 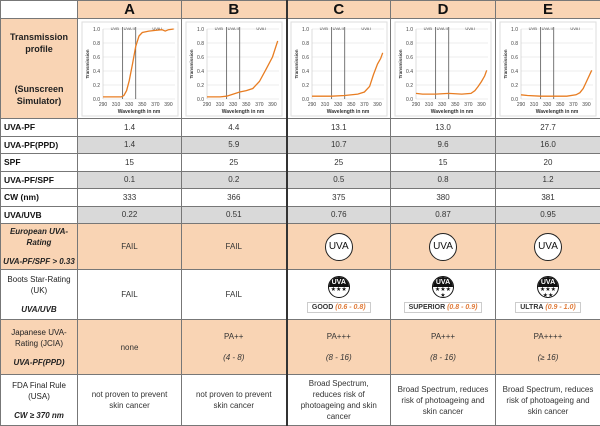 I want to click on metric-value: 4.4, so click(x=234, y=128).